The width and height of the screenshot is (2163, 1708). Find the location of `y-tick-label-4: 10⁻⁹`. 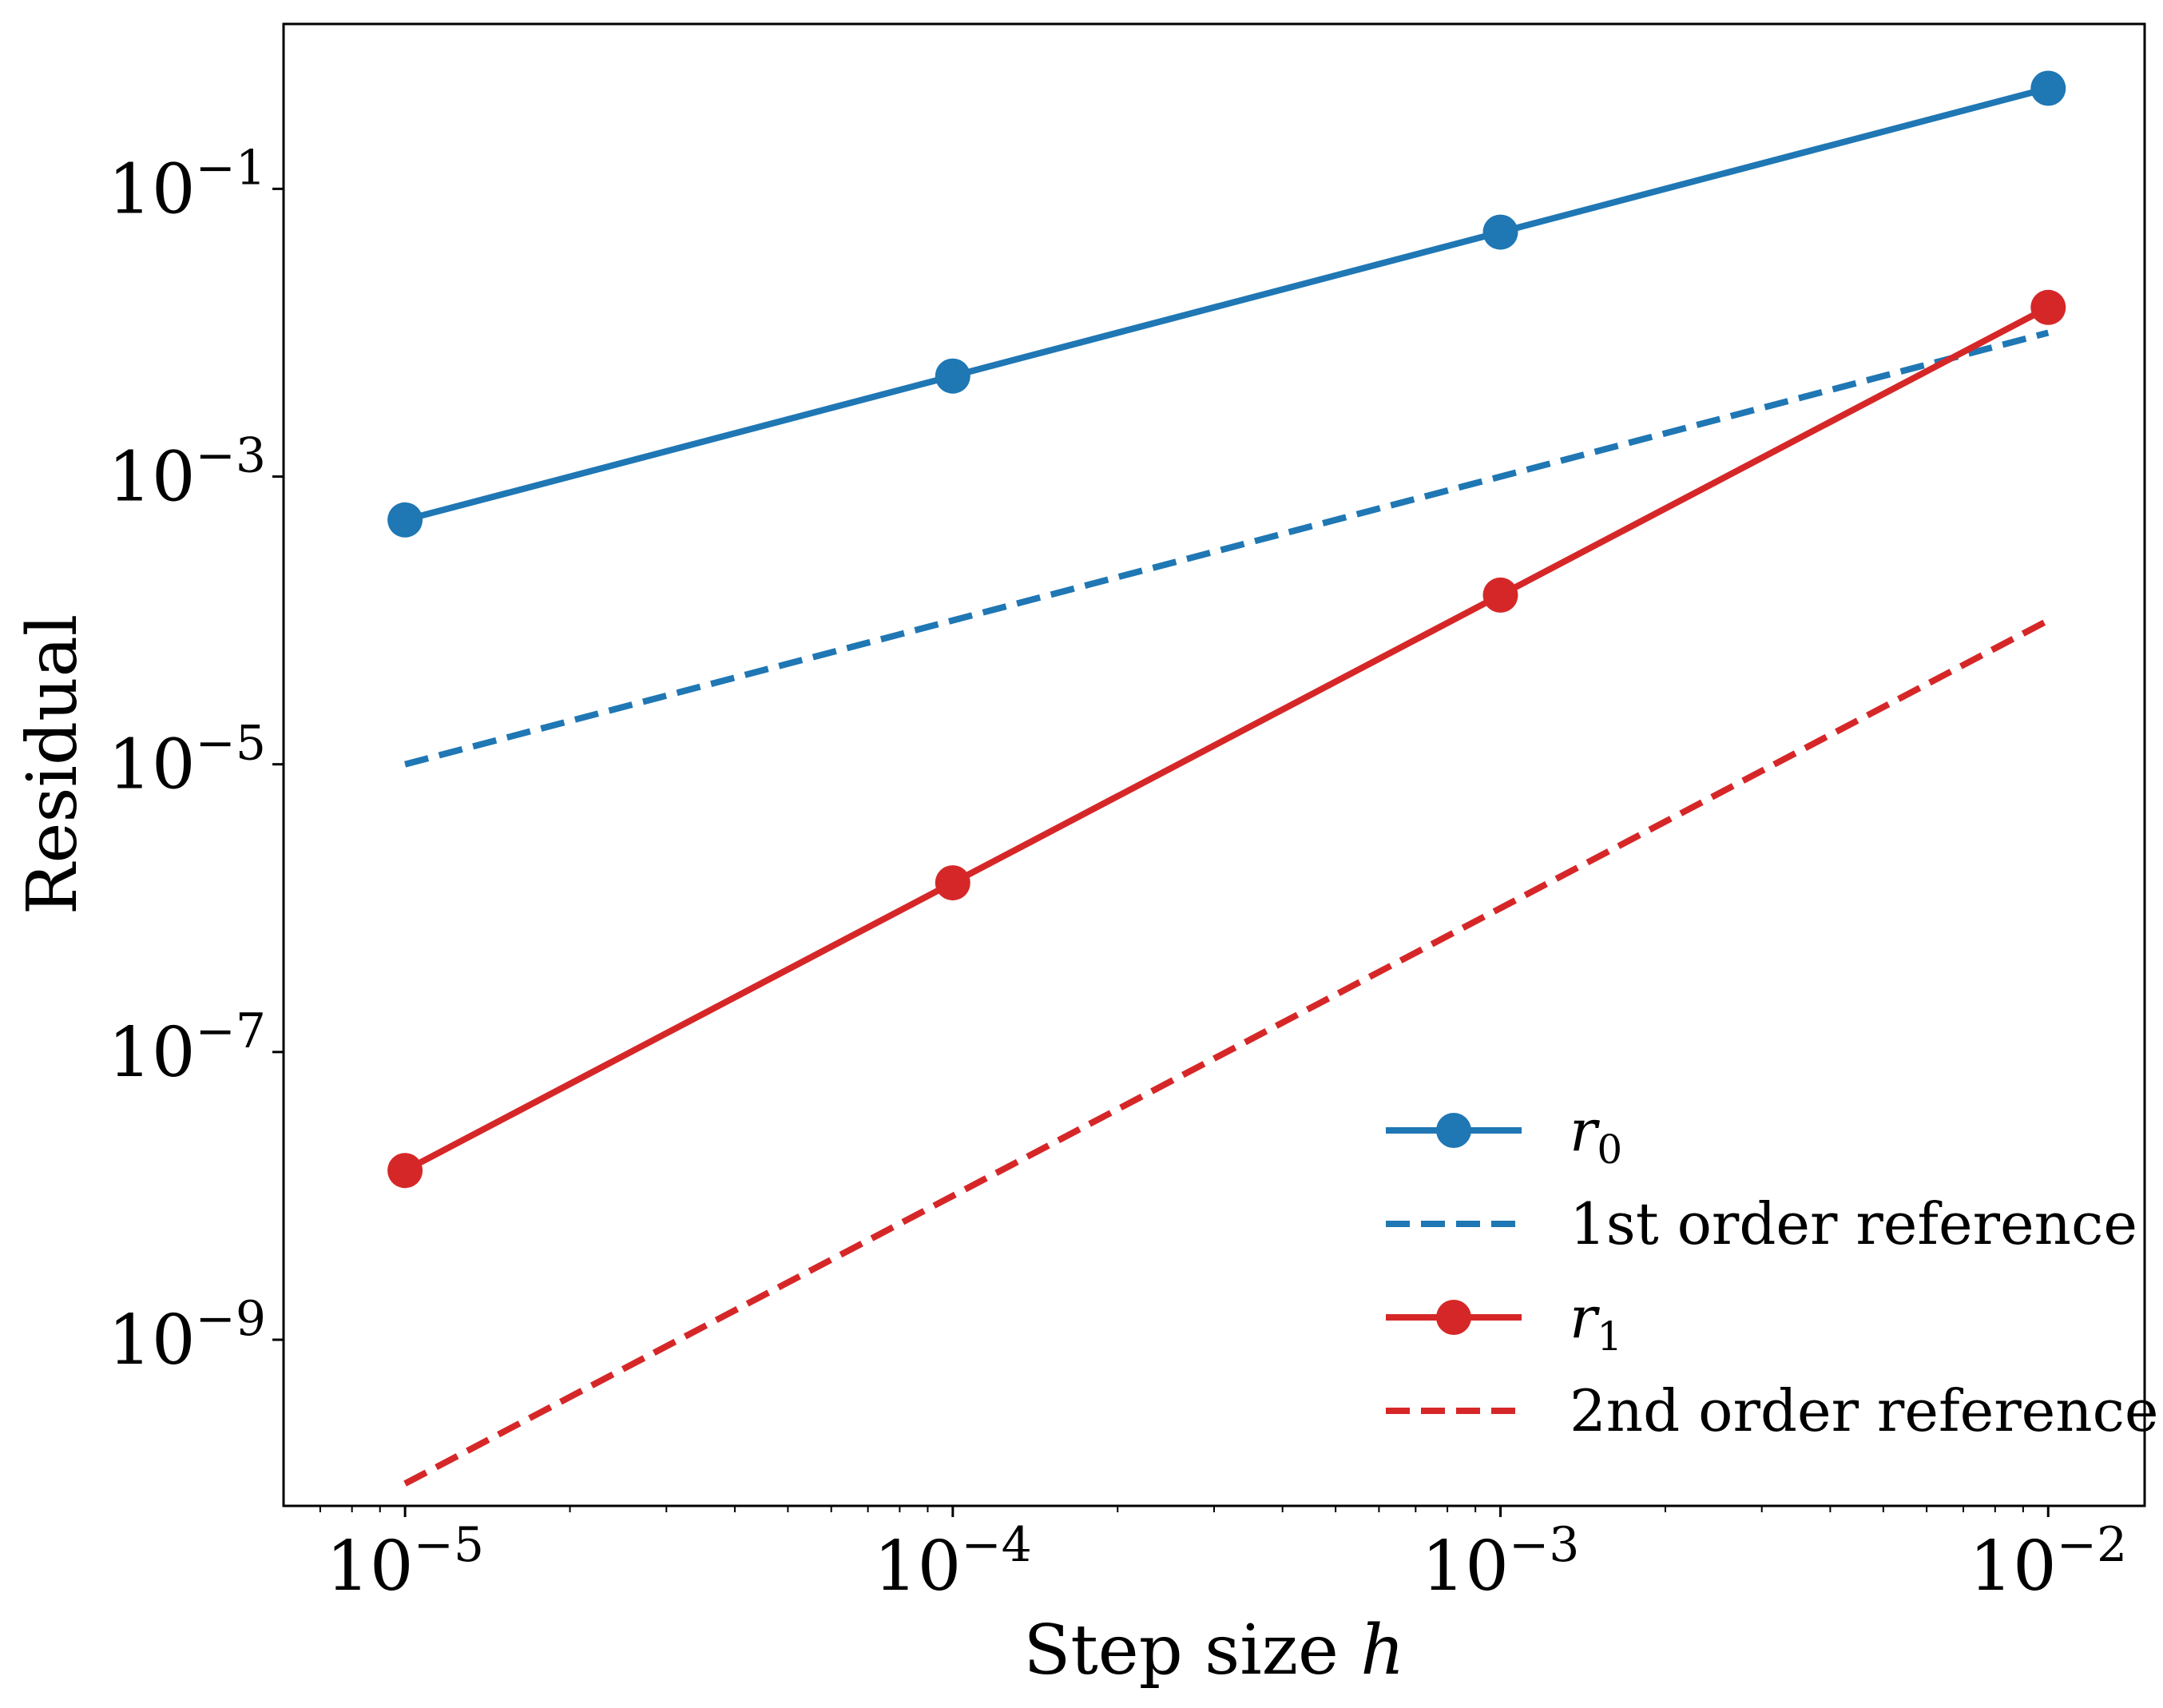

y-tick-label-4: 10⁻⁹ is located at coordinates (187, 1335).